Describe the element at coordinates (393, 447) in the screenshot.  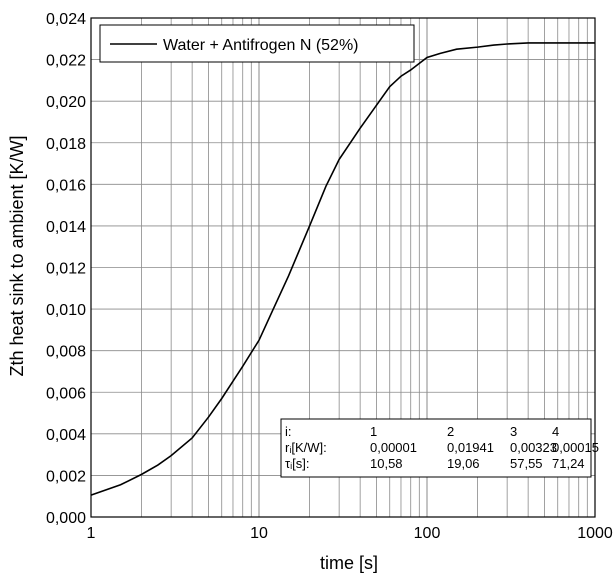
I see `table-cell: 0,00001` at that location.